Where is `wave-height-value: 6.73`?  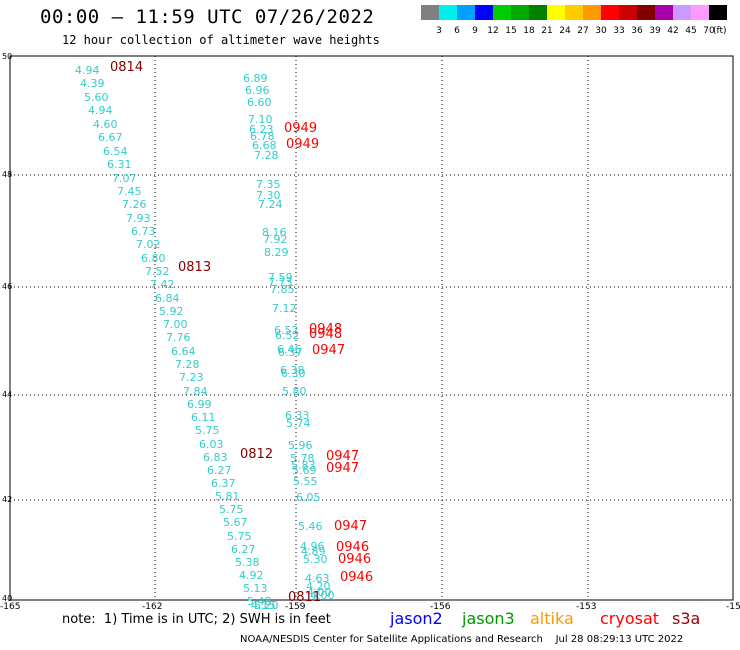 wave-height-value: 6.73 is located at coordinates (143, 231).